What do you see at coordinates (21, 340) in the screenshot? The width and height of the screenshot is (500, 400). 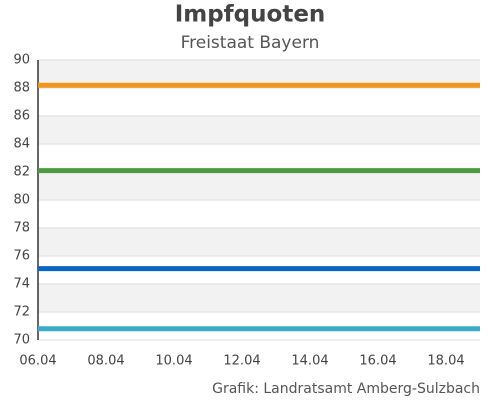 I see `y-tick-label: 70` at bounding box center [21, 340].